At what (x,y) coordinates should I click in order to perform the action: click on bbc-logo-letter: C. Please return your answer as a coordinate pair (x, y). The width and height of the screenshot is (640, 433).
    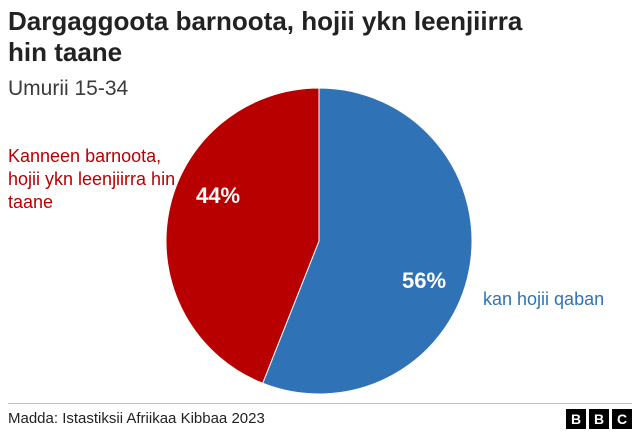
    Looking at the image, I should click on (622, 419).